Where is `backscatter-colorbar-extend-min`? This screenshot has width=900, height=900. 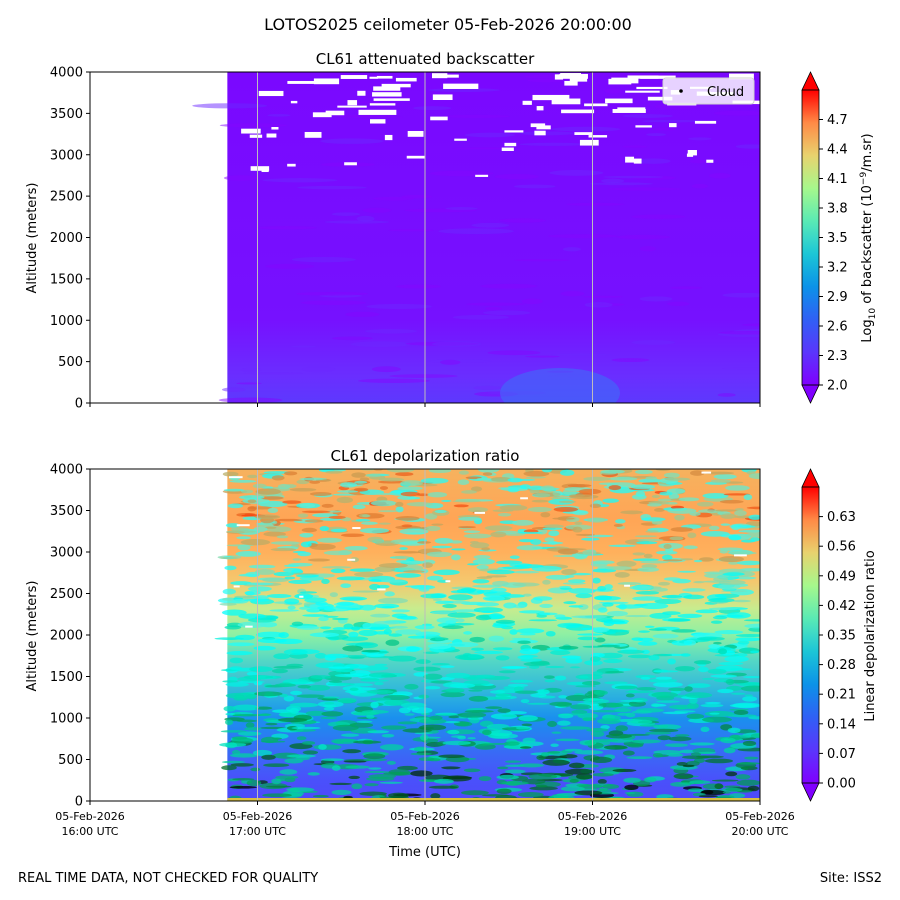 backscatter-colorbar-extend-min is located at coordinates (810, 394).